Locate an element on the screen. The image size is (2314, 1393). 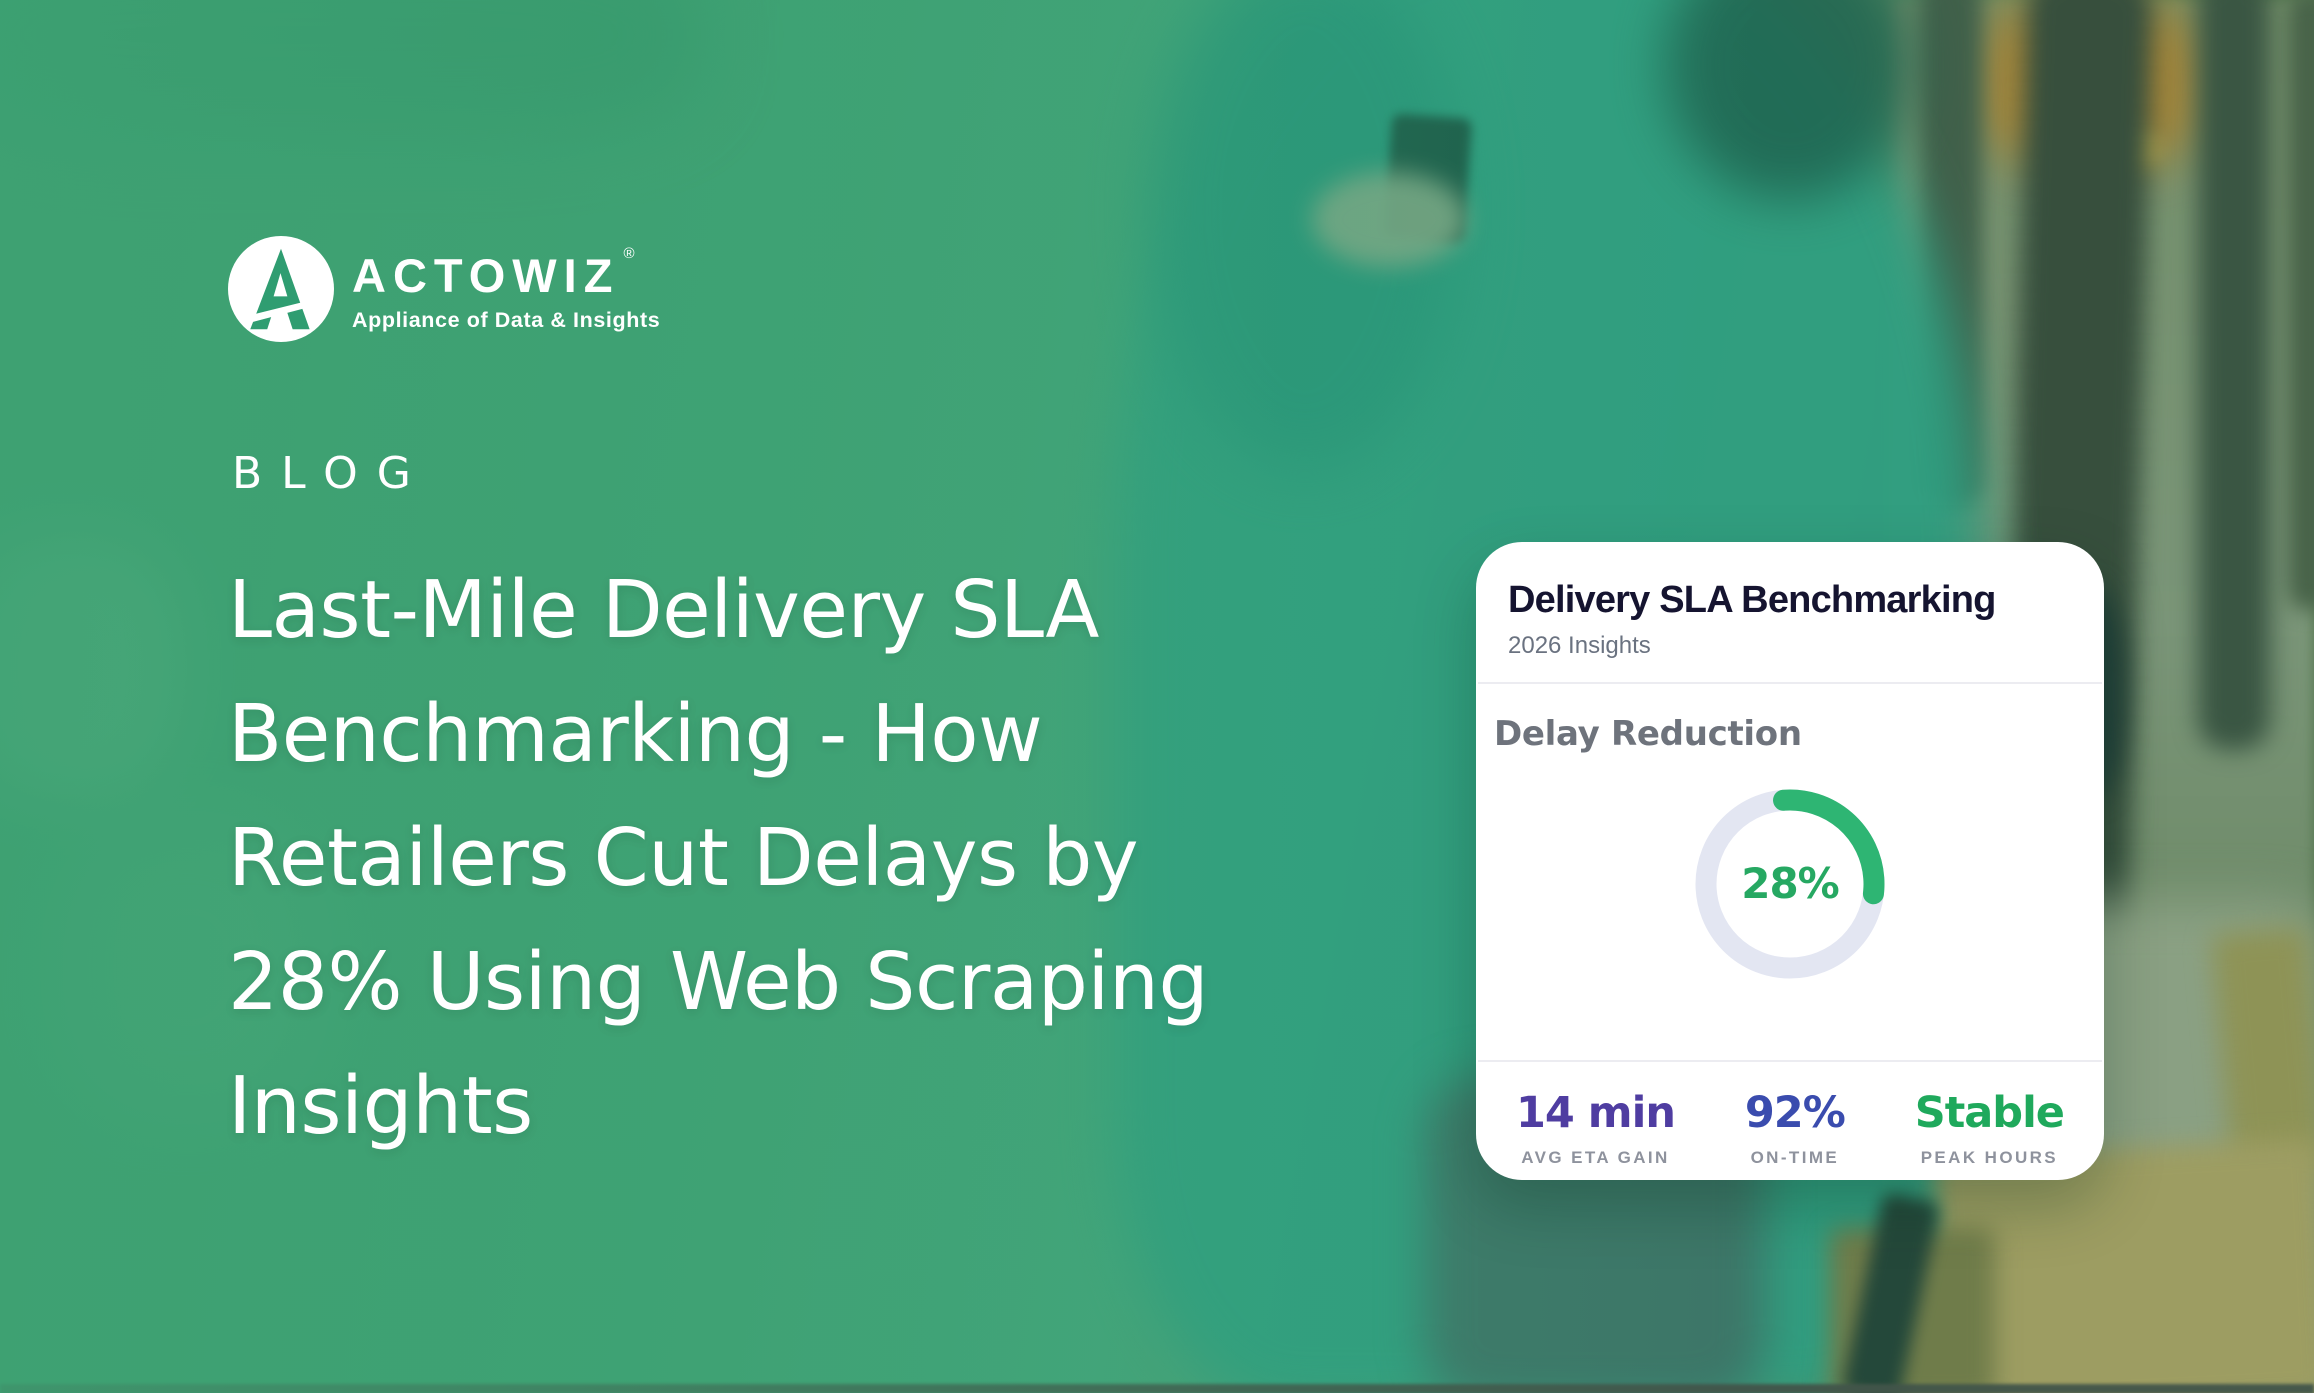
stat-peak-hours: Stable PEAK HOURS is located at coordinates (1989, 1127).